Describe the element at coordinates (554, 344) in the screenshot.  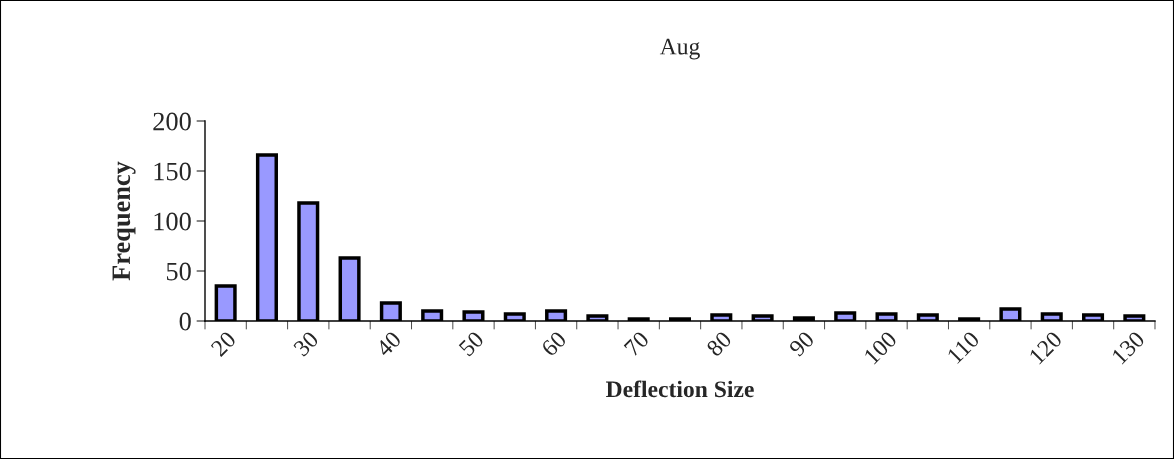
I see `x-tick-label: 60` at that location.